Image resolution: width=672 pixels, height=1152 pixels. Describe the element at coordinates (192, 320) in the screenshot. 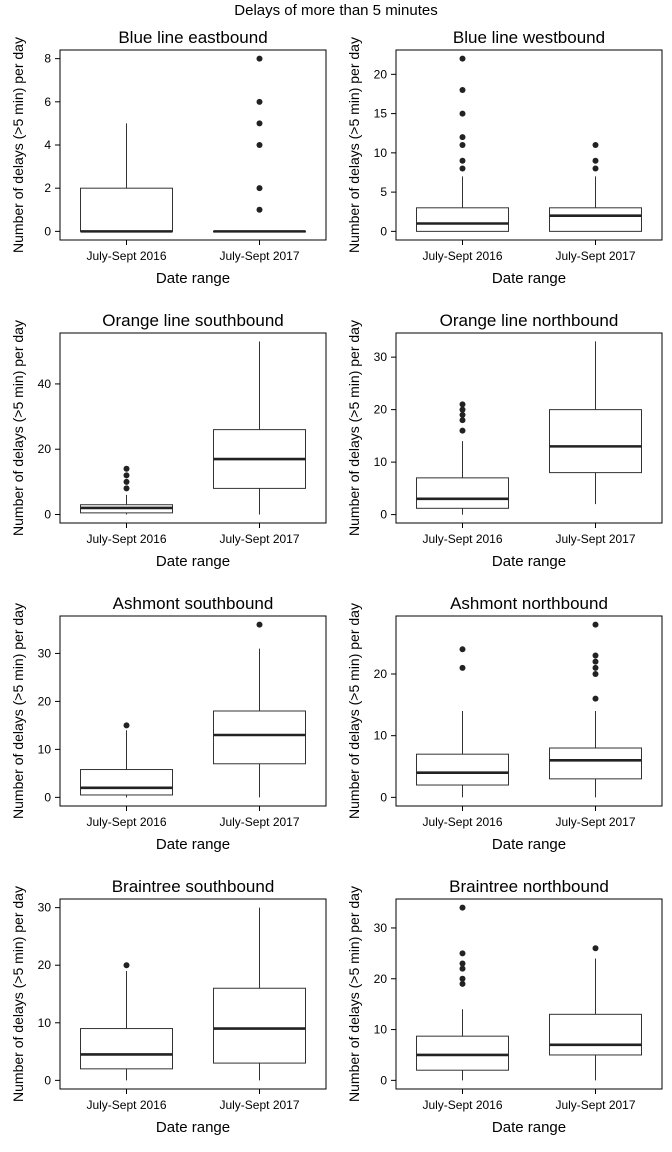

I see `chart-title: Orange line southbound` at that location.